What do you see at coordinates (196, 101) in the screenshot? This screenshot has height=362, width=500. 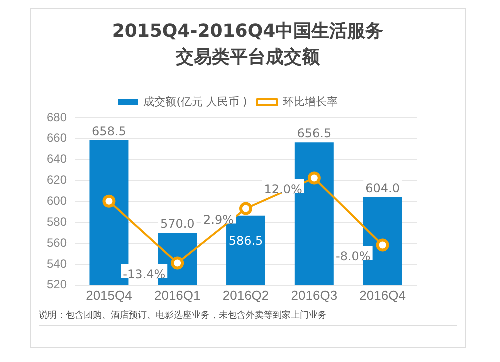 I see `legend-label: 成交额(亿元 人民币 )` at bounding box center [196, 101].